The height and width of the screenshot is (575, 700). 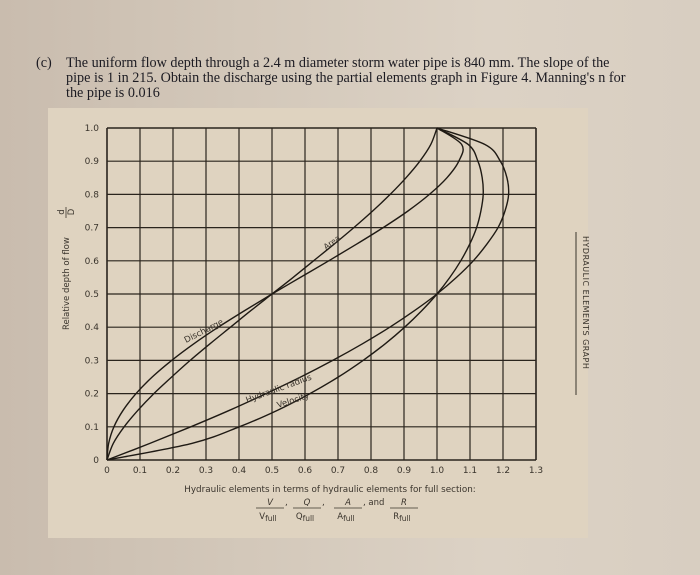 What do you see at coordinates (272, 471) in the screenshot?
I see `x-tick-label: 0.5` at bounding box center [272, 471].